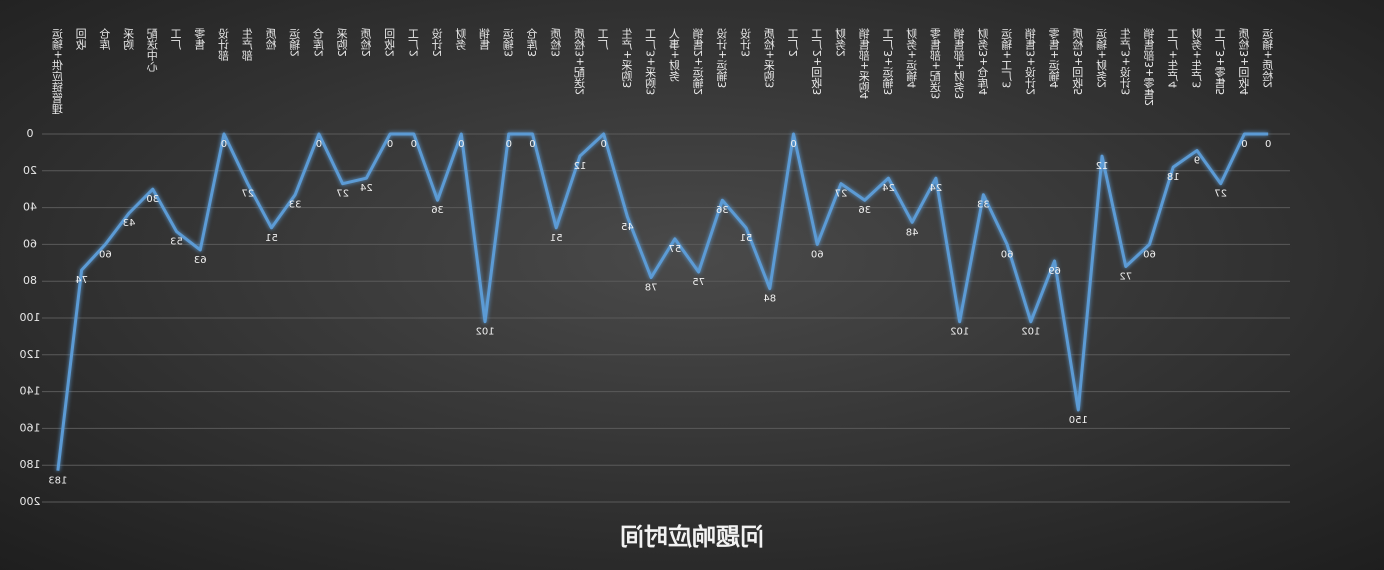 The width and height of the screenshot is (1384, 570). Describe the element at coordinates (57, 71) in the screenshot. I see `x-tick-label: 运输+供应链管理` at that location.